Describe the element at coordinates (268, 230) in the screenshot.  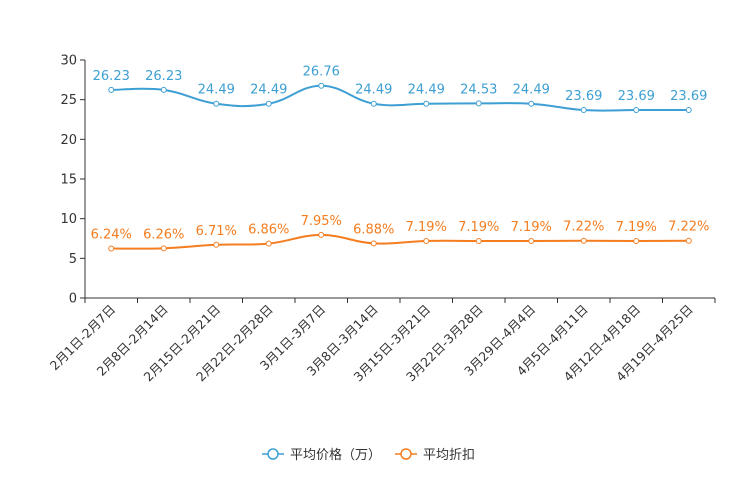
I see `data-label: 6.86%` at that location.